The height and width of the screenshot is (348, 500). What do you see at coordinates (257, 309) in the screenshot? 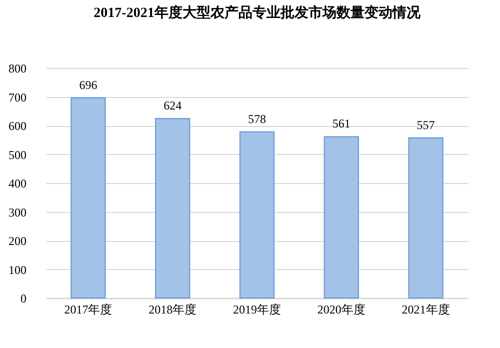
I see `x-tick-label: 2019年度` at bounding box center [257, 309].